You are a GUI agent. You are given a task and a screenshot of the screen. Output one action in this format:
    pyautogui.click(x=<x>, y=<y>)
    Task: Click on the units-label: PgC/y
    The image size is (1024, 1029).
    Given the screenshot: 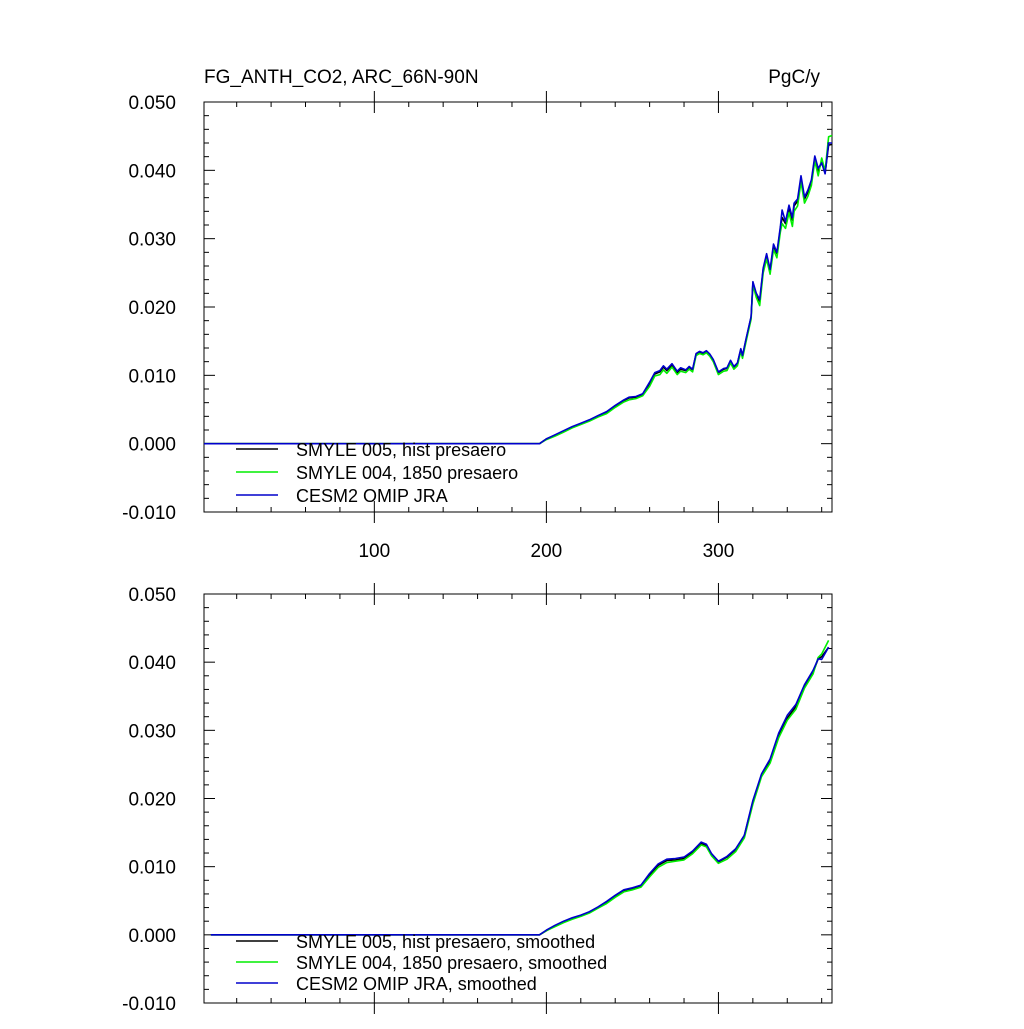 What is the action you would take?
    pyautogui.click(x=794, y=77)
    